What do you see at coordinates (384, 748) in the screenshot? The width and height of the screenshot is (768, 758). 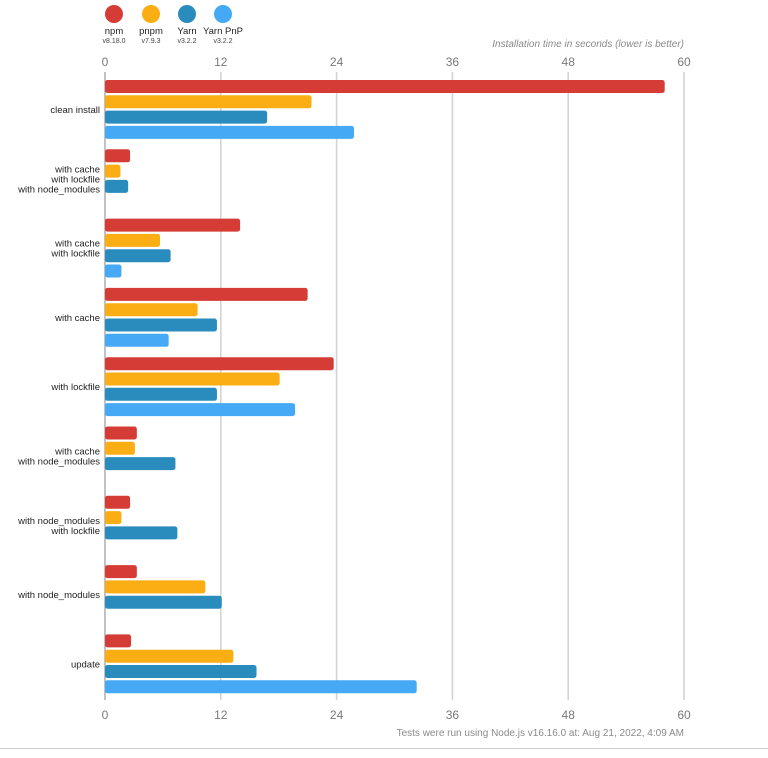 I see `bottom-divider` at bounding box center [384, 748].